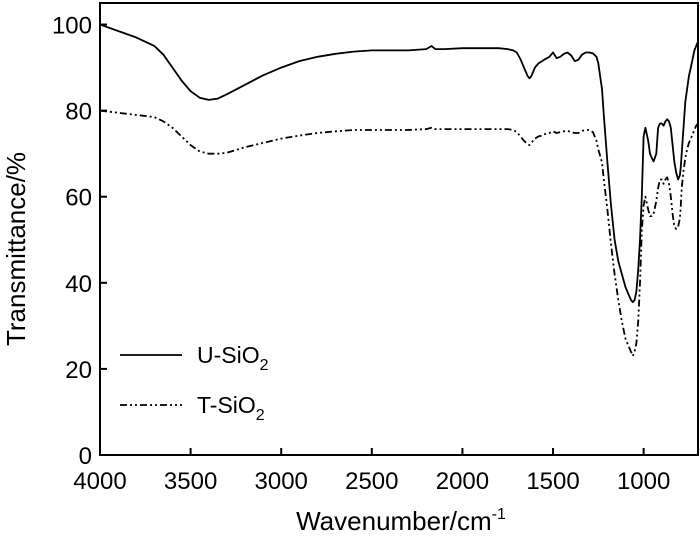 This screenshot has width=700, height=536. What do you see at coordinates (78, 284) in the screenshot?
I see `y-tick-label: 40` at bounding box center [78, 284].